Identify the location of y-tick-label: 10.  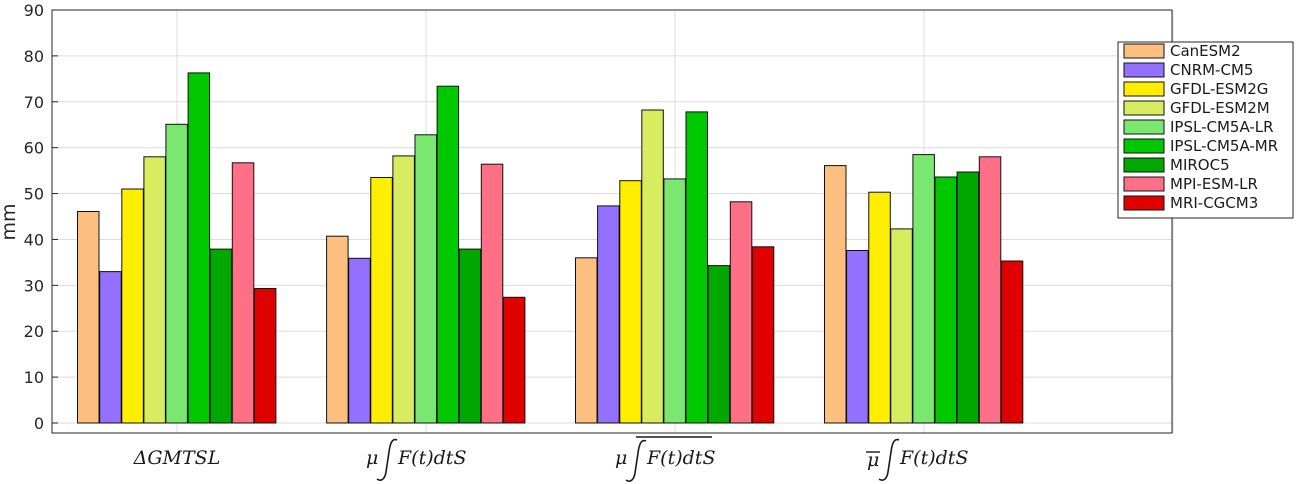
(34, 377).